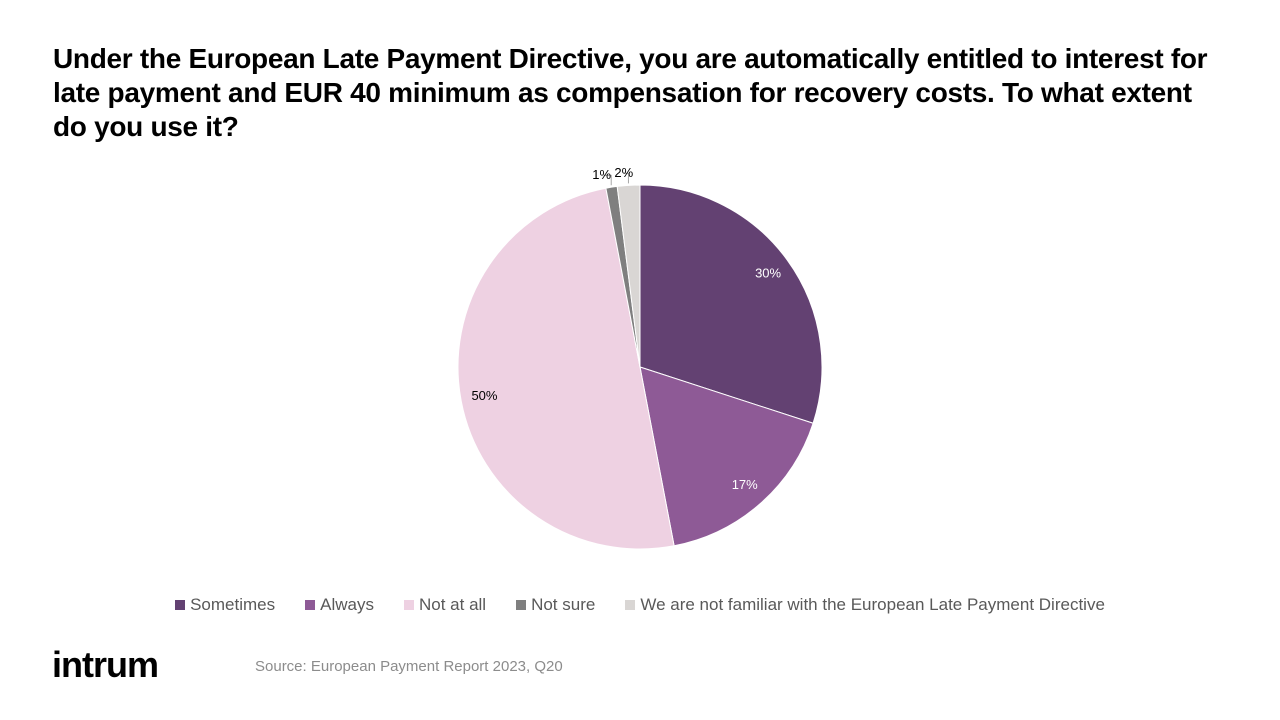 The width and height of the screenshot is (1280, 720). I want to click on data-label: 17%, so click(745, 484).